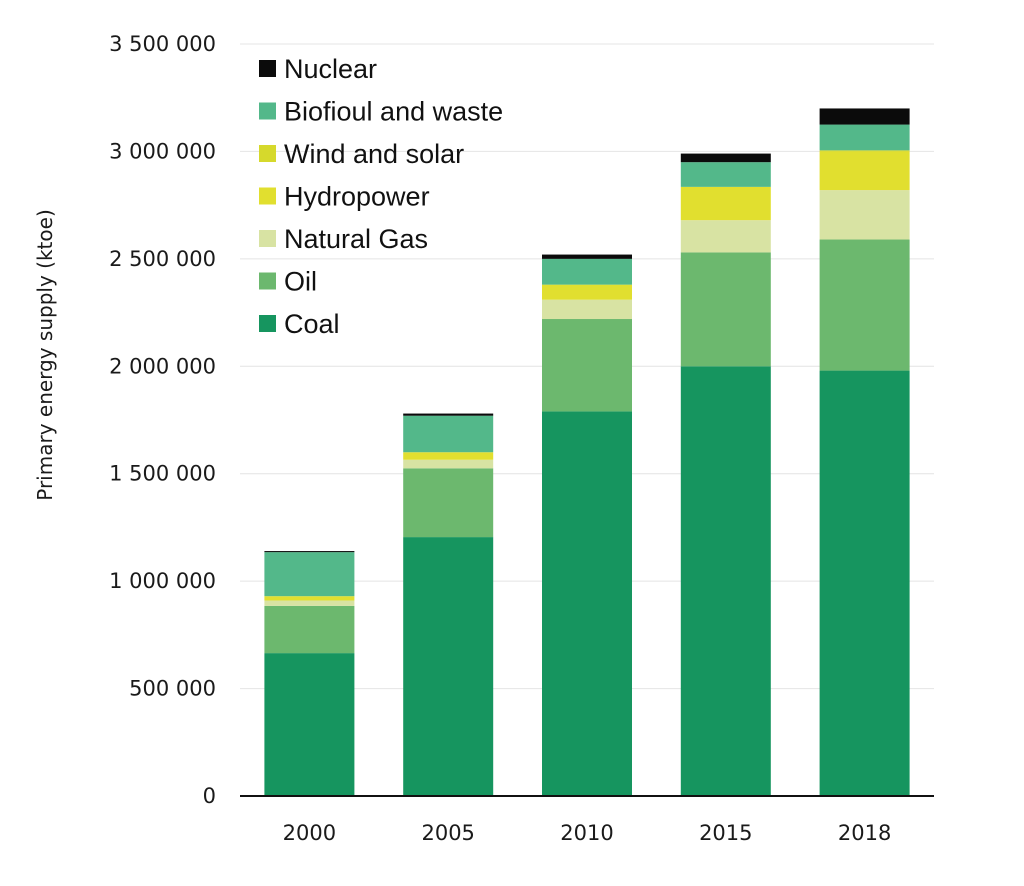 The width and height of the screenshot is (1024, 886). Describe the element at coordinates (309, 724) in the screenshot. I see `bar-segment-coal-2000` at that location.